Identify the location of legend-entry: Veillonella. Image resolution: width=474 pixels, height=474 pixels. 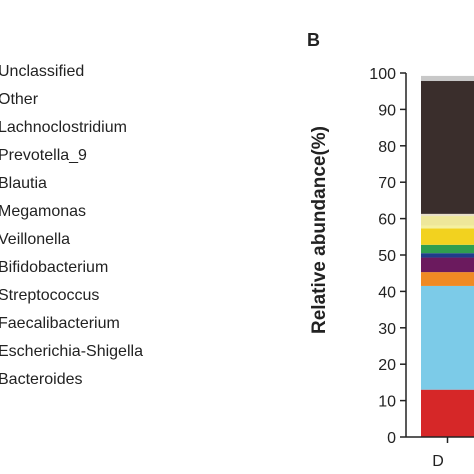
(35, 239).